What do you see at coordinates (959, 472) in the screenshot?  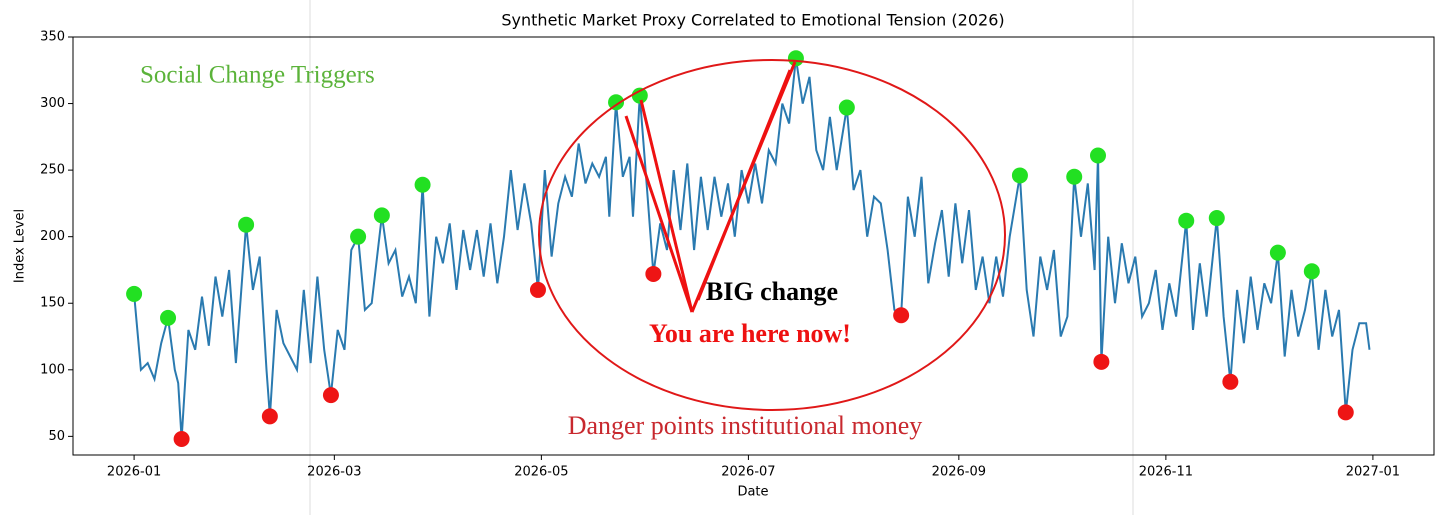 I see `x-tick-label: 2026-09` at bounding box center [959, 472].